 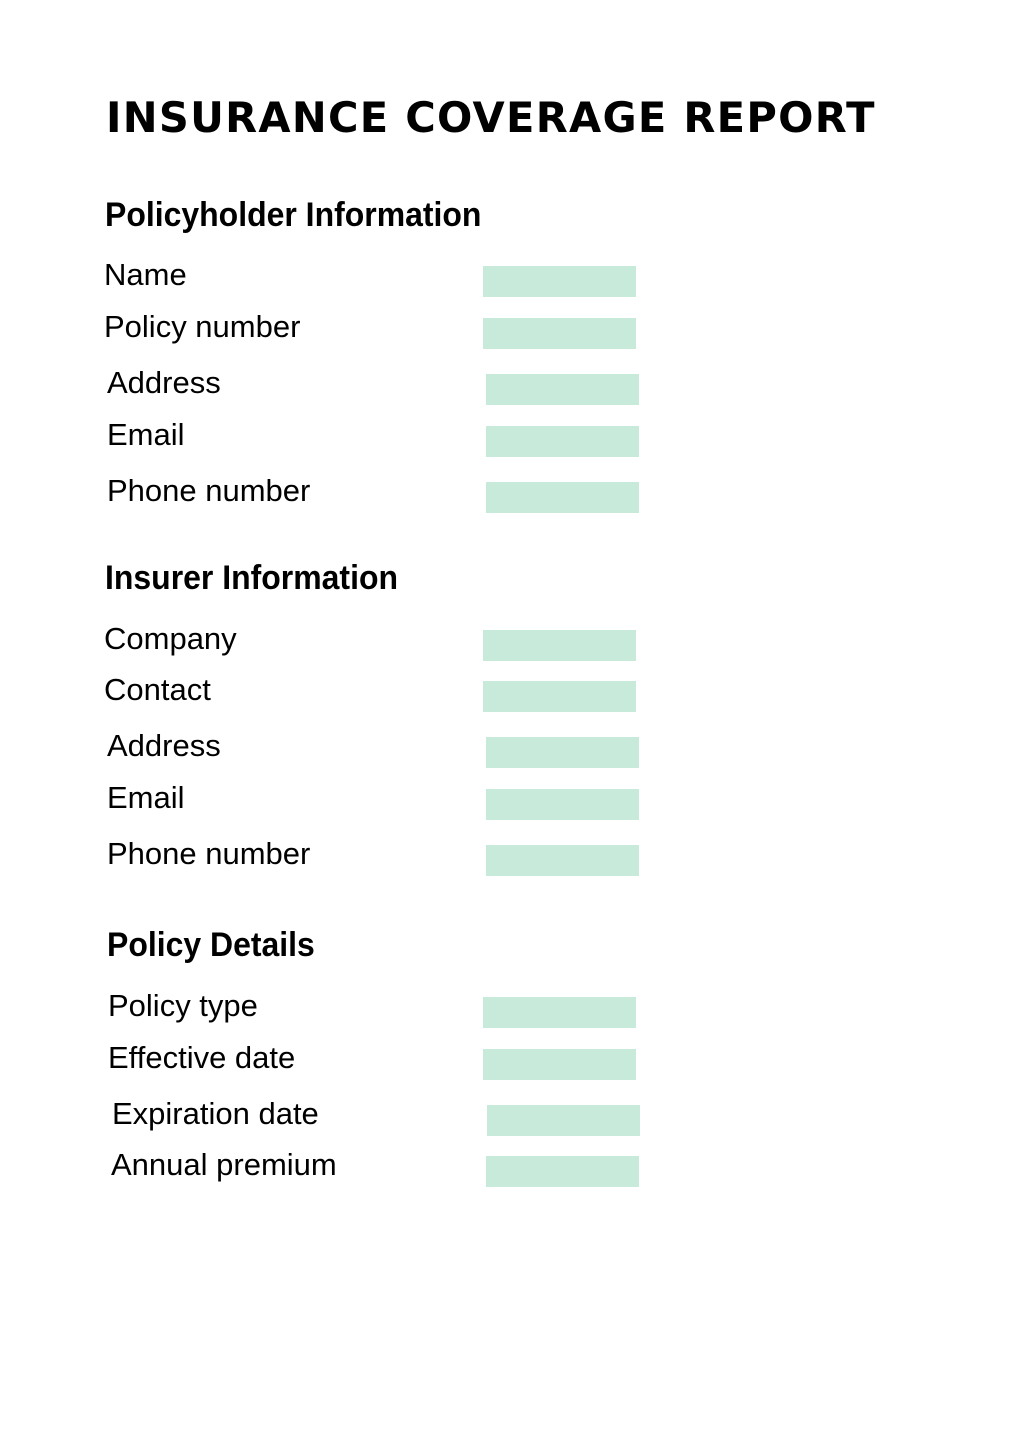 I want to click on form-field-row: Effective date, so click(x=388, y=1059).